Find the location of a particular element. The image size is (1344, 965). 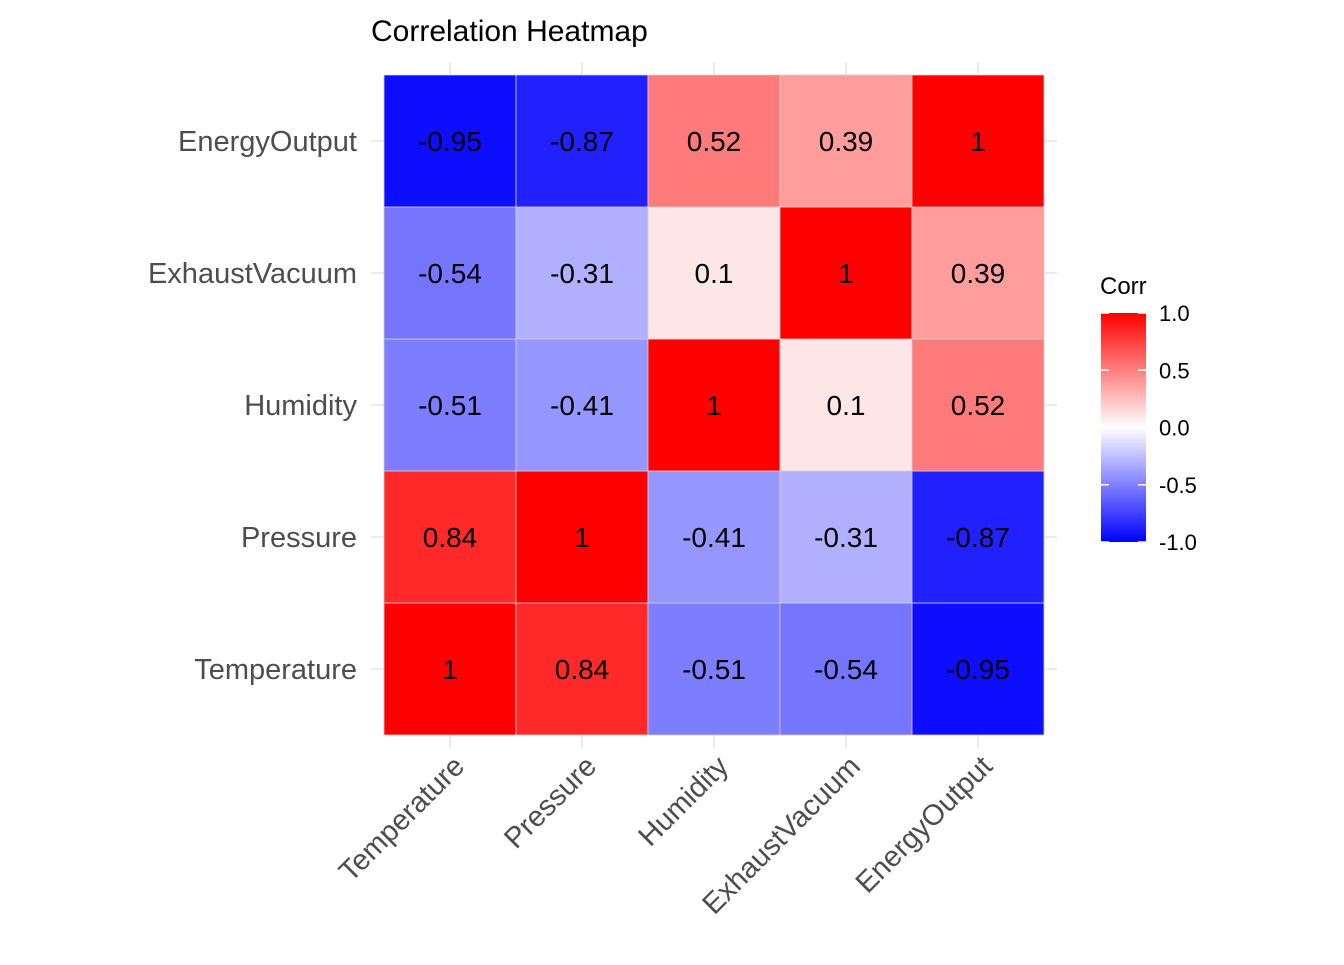

legend-tick-label: 0.5 is located at coordinates (1174, 370).